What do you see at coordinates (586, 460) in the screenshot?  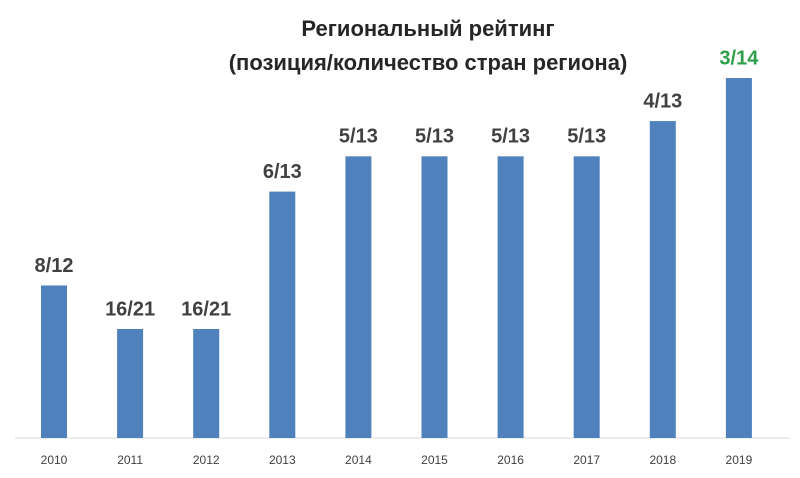 I see `x-tick-label: 2017` at bounding box center [586, 460].